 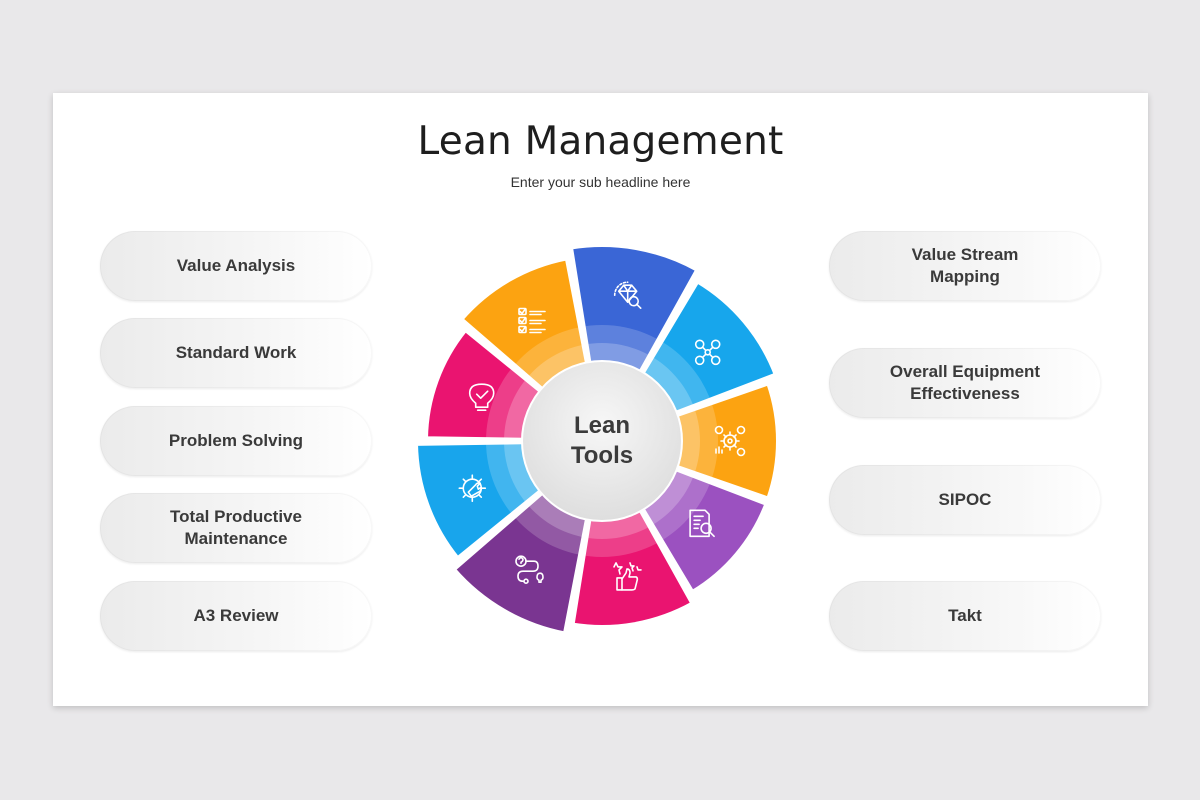 I want to click on diamond-search-icon, so click(x=627, y=295).